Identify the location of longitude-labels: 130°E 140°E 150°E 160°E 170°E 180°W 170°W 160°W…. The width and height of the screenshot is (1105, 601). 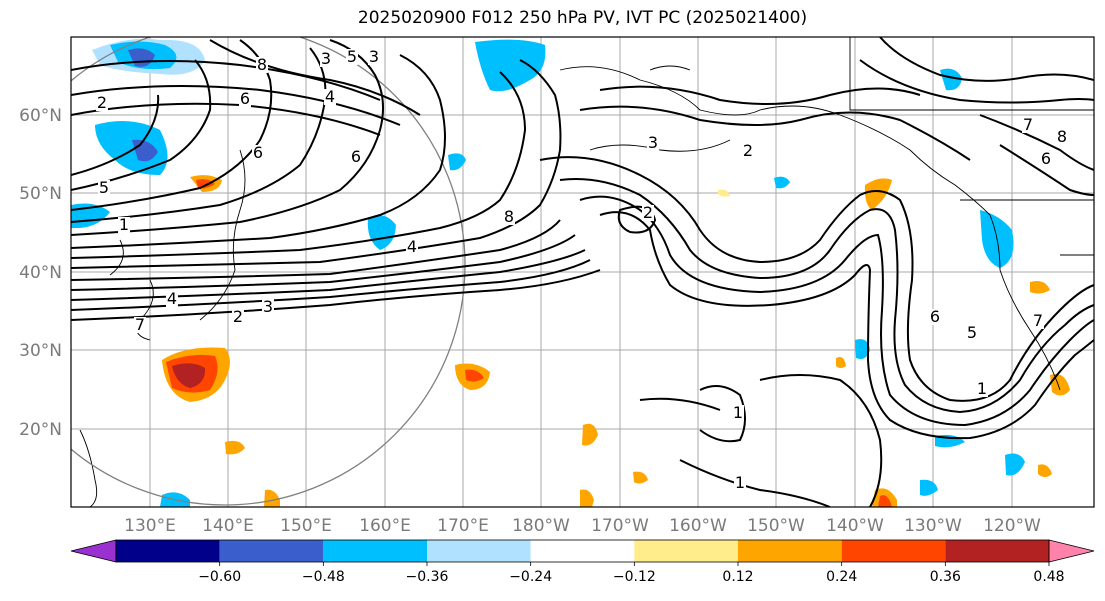
(582, 526).